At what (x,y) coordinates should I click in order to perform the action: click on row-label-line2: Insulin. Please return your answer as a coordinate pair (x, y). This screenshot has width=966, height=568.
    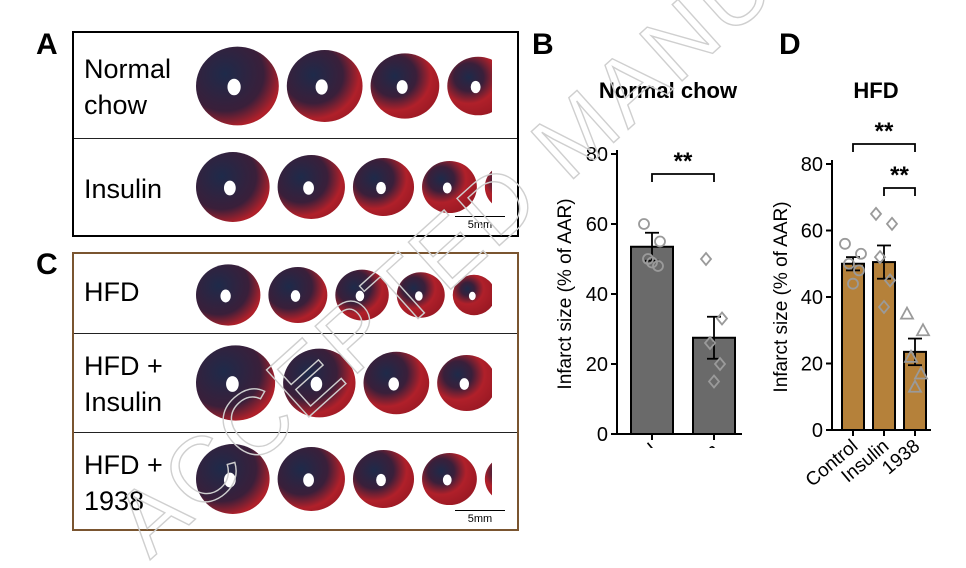
    Looking at the image, I should click on (123, 402).